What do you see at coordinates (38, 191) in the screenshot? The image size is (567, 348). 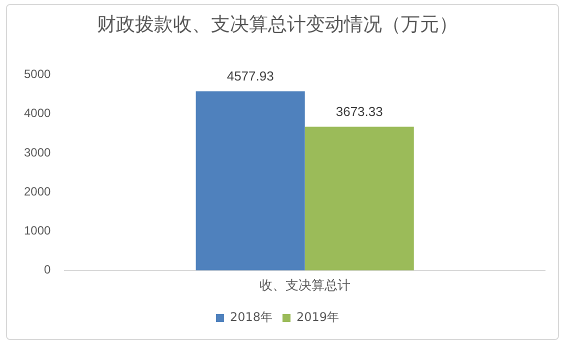 I see `y-tick-label: 2000` at bounding box center [38, 191].